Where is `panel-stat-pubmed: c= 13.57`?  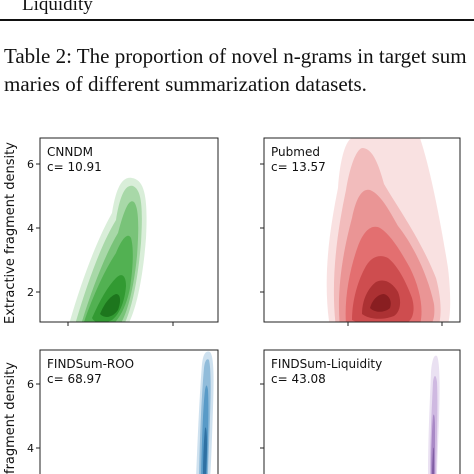
panel-stat-pubmed: c= 13.57 is located at coordinates (298, 167).